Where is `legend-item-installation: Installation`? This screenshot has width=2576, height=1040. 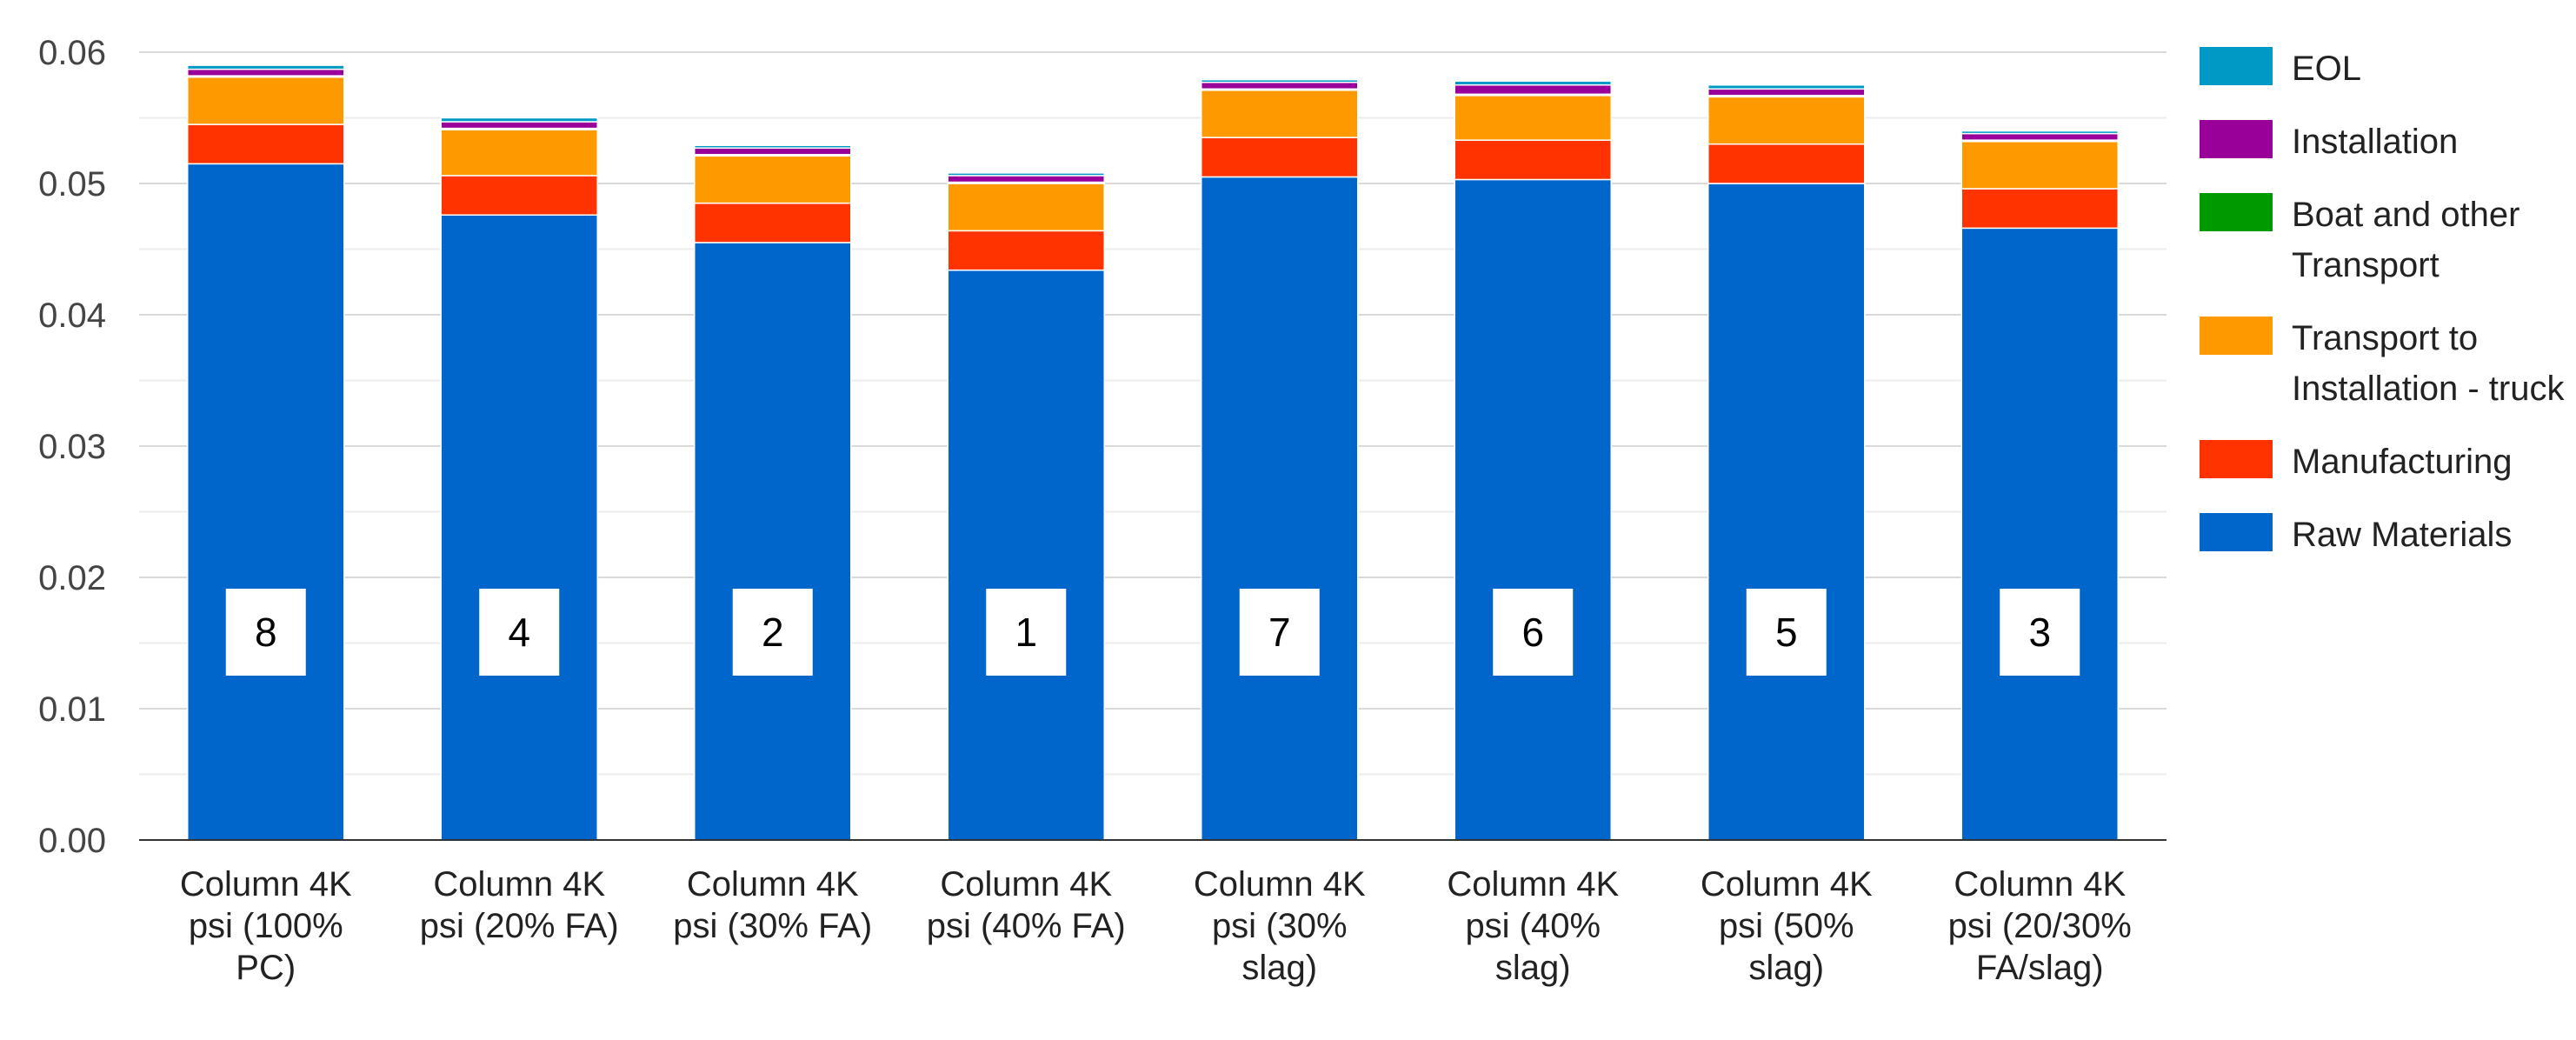
legend-item-installation: Installation is located at coordinates (2382, 142).